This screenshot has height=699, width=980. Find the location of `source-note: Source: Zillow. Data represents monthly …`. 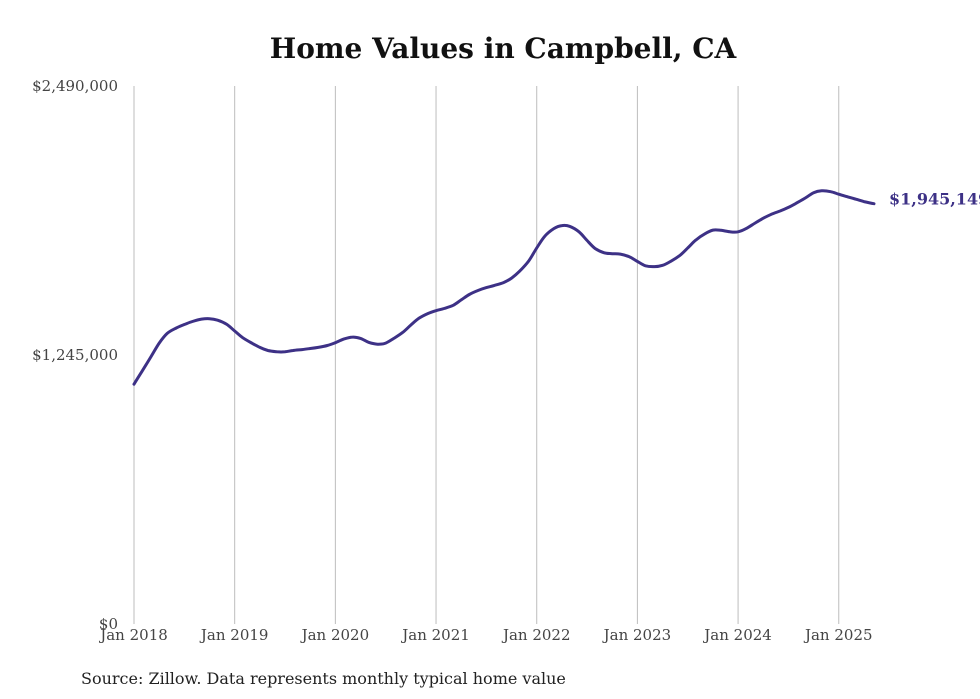

source-note: Source: Zillow. Data represents monthly … is located at coordinates (323, 678).